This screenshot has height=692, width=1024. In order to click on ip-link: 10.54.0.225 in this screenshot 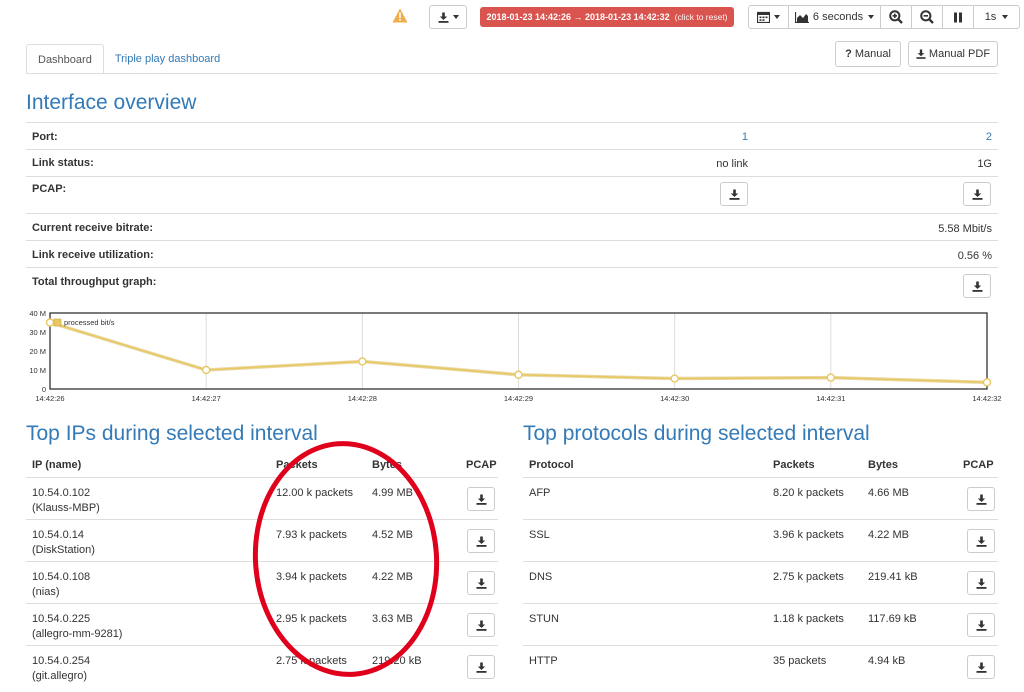, I will do `click(61, 619)`.